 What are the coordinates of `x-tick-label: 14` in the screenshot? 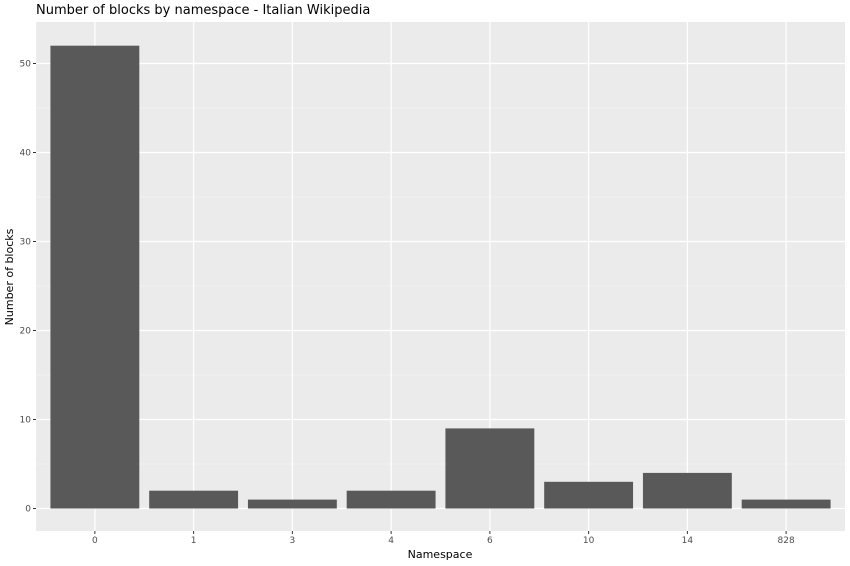 It's located at (688, 541).